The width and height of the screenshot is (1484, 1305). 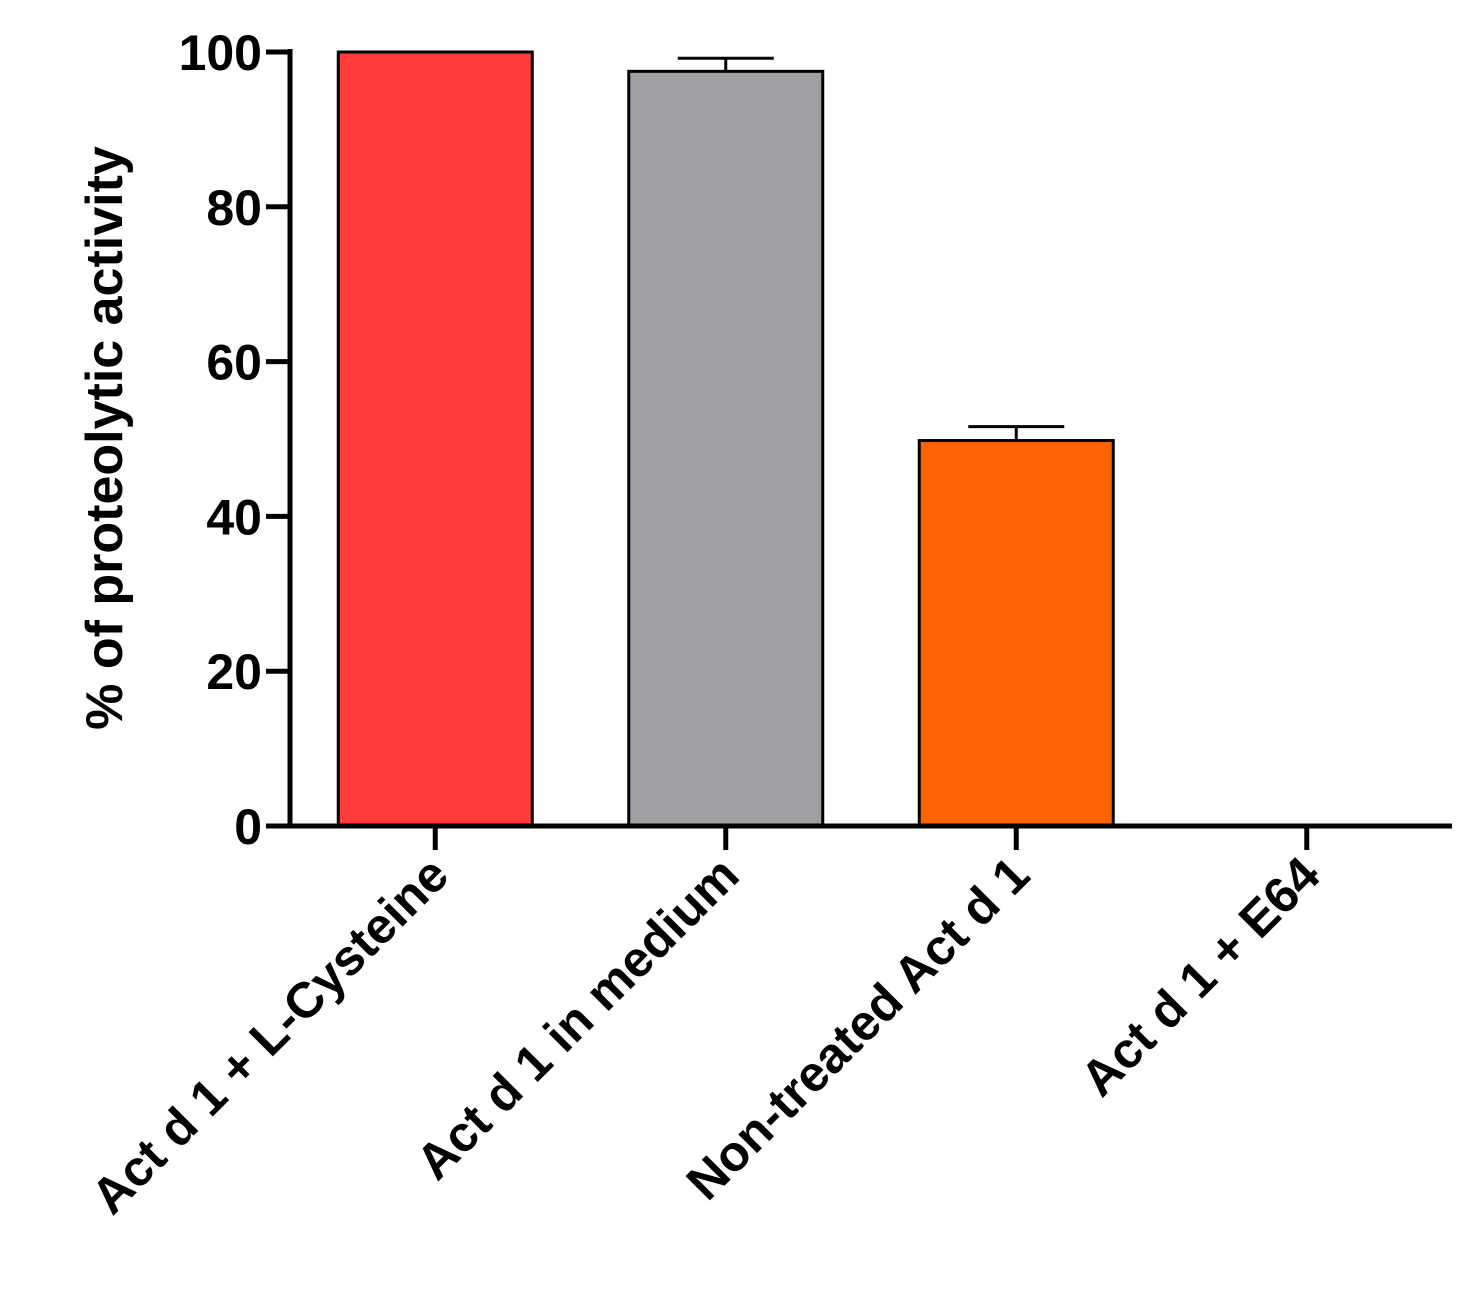 I want to click on y-tick-label-80: 80, so click(x=234, y=208).